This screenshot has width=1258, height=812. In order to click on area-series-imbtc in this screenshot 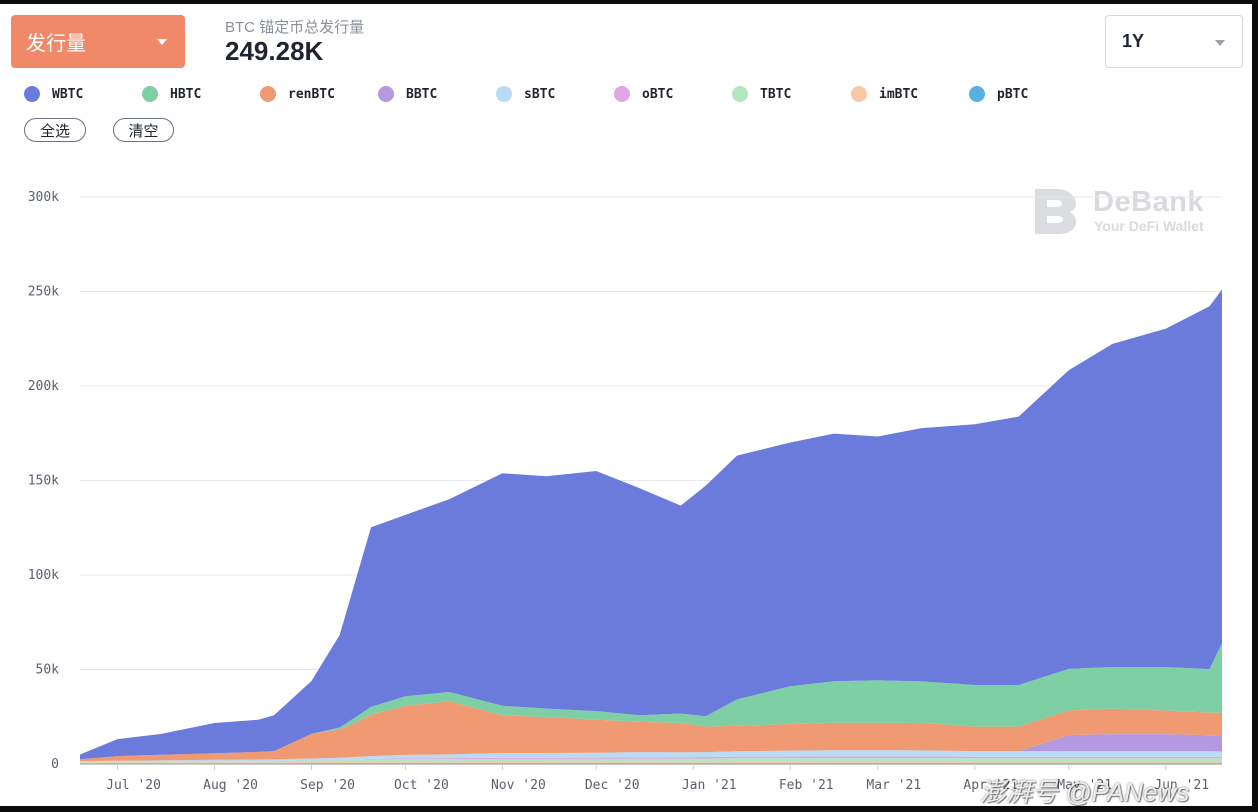, I will do `click(651, 763)`.